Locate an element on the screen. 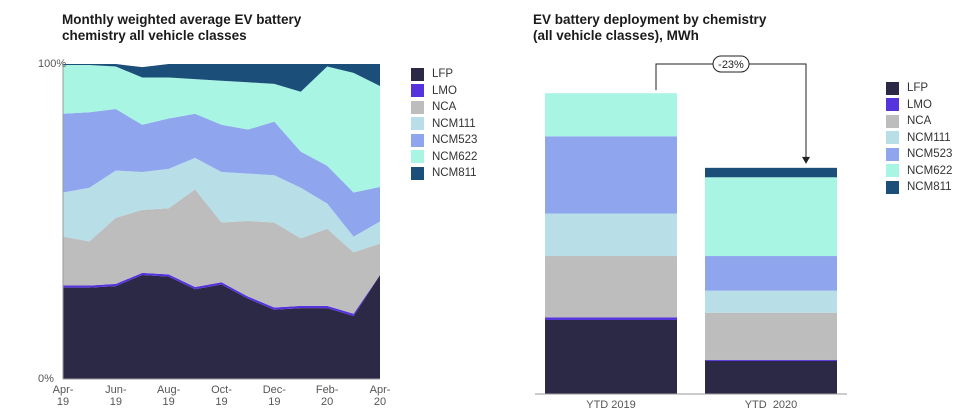  right-chart-title-line2: (all vehicle classes), MWh is located at coordinates (616, 35).